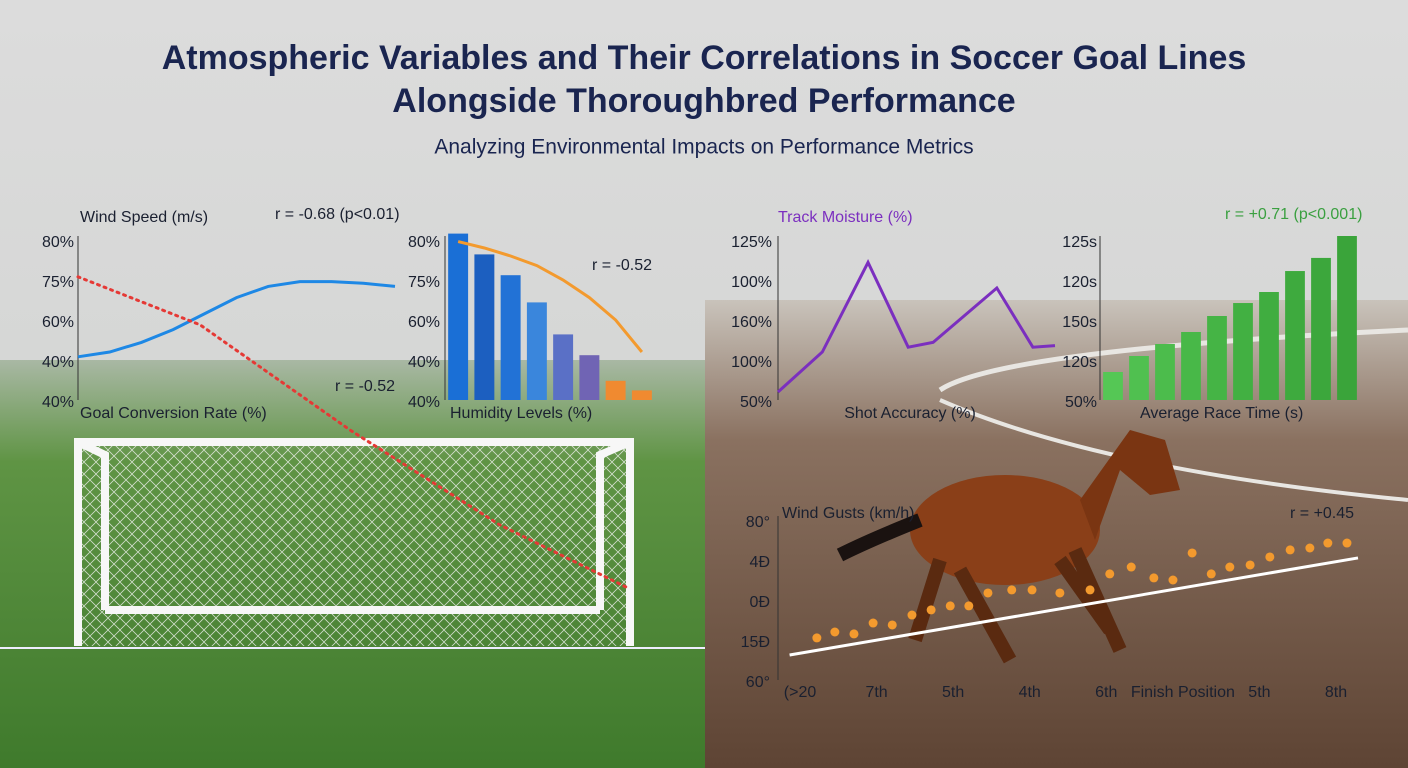  I want to click on y-tick-label: 60°, so click(758, 682).